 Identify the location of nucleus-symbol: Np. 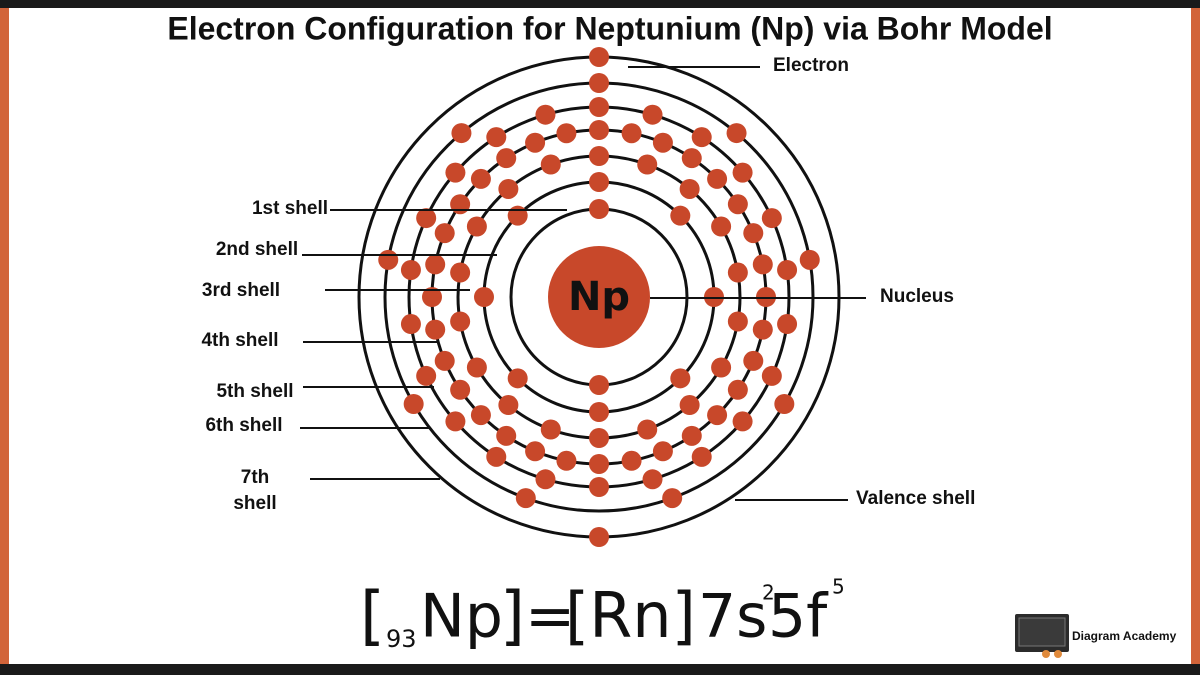
(599, 297).